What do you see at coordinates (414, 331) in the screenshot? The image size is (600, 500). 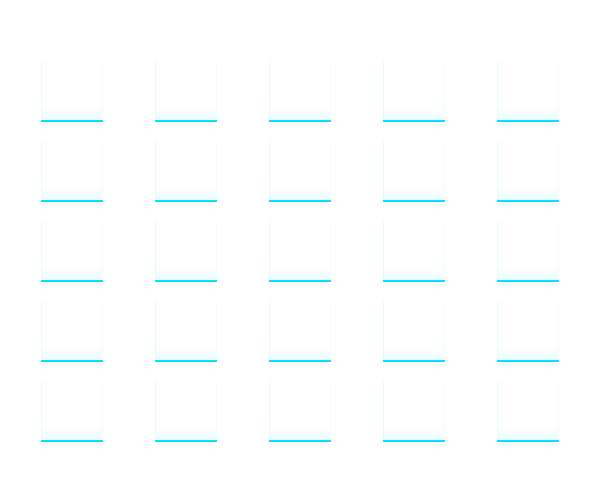 I see `tile-r4-c4` at bounding box center [414, 331].